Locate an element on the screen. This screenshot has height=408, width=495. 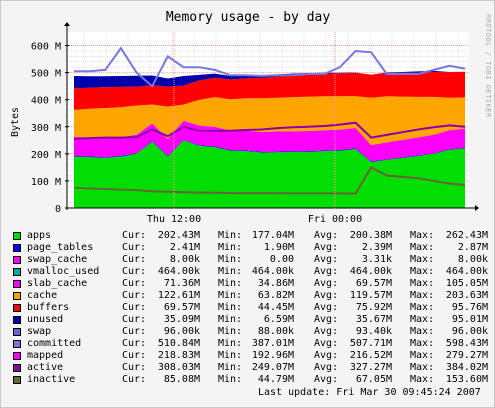
legend-name: inactive is located at coordinates (51, 379).